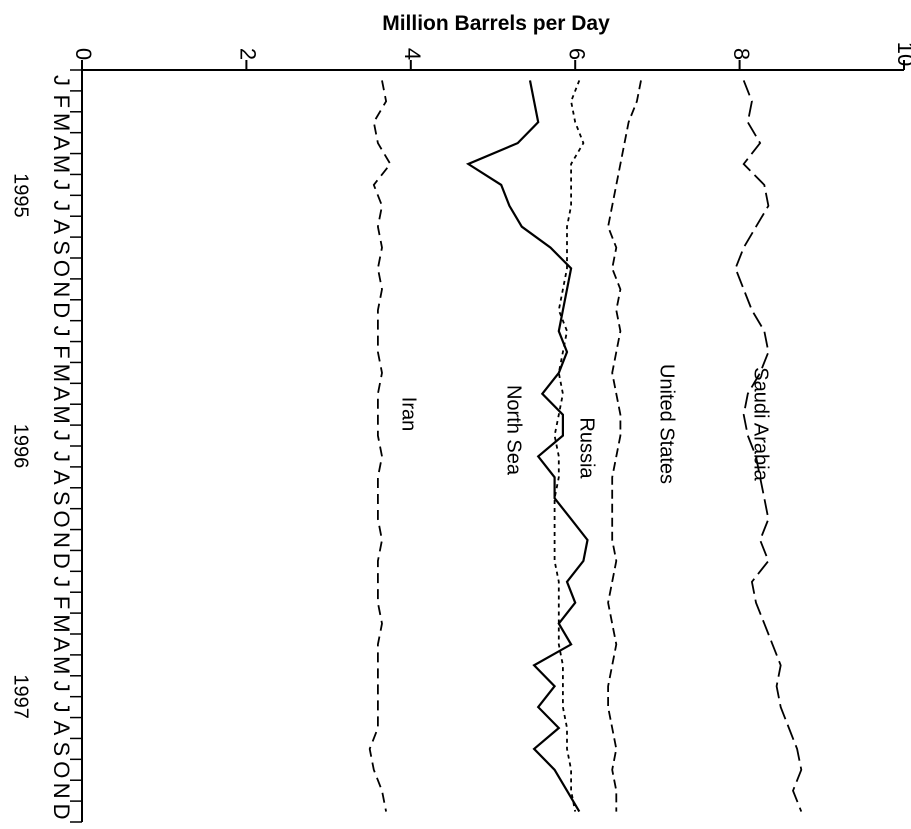 The height and width of the screenshot is (829, 911). Describe the element at coordinates (409, 414) in the screenshot. I see `series-label-iran: Iran` at that location.